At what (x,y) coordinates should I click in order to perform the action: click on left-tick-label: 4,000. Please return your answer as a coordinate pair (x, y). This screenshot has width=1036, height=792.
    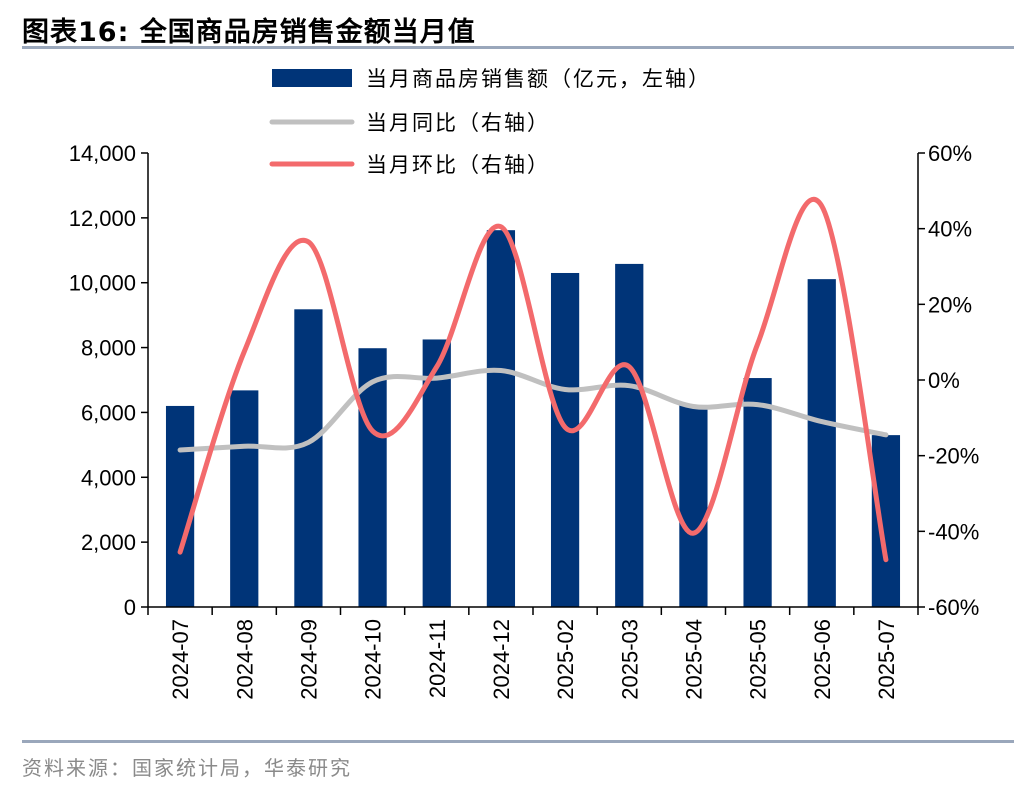
    Looking at the image, I should click on (108, 477).